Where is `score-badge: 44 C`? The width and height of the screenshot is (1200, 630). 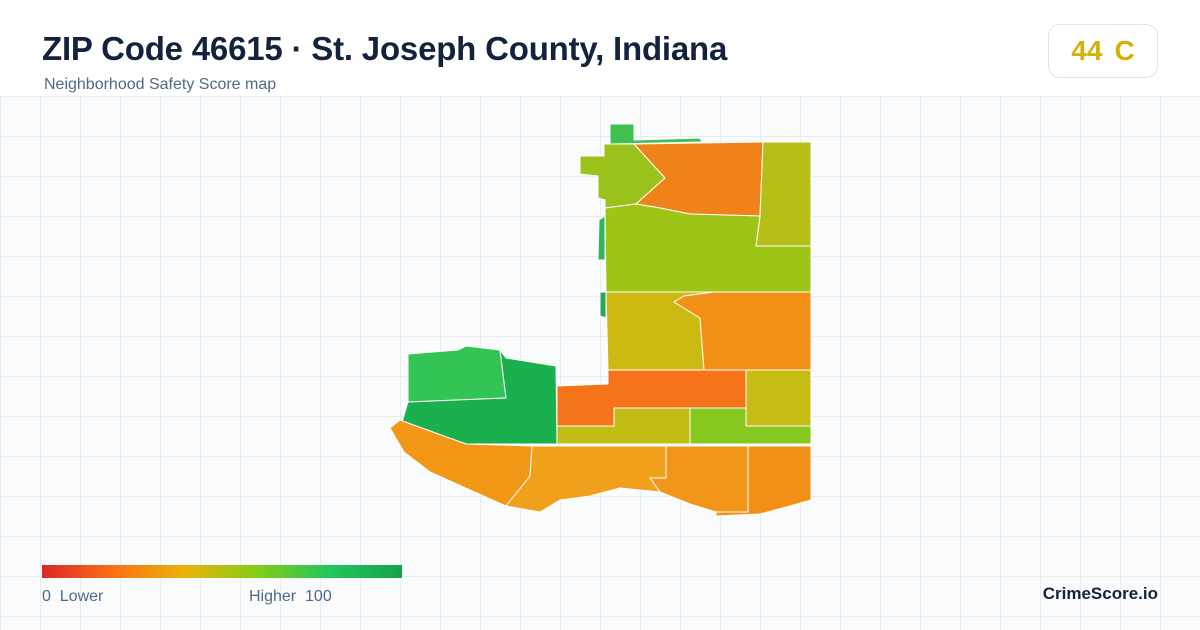
score-badge: 44 C is located at coordinates (1103, 51).